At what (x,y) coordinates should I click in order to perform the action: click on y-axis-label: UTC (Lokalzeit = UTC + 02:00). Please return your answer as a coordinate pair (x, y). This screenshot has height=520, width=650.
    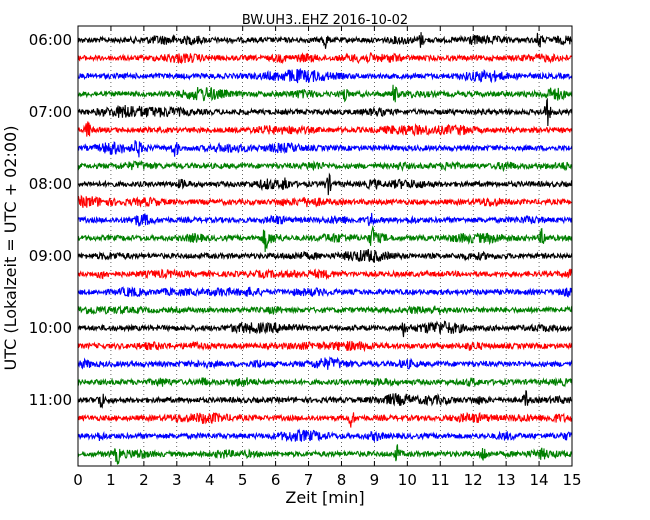
    Looking at the image, I should click on (10, 248).